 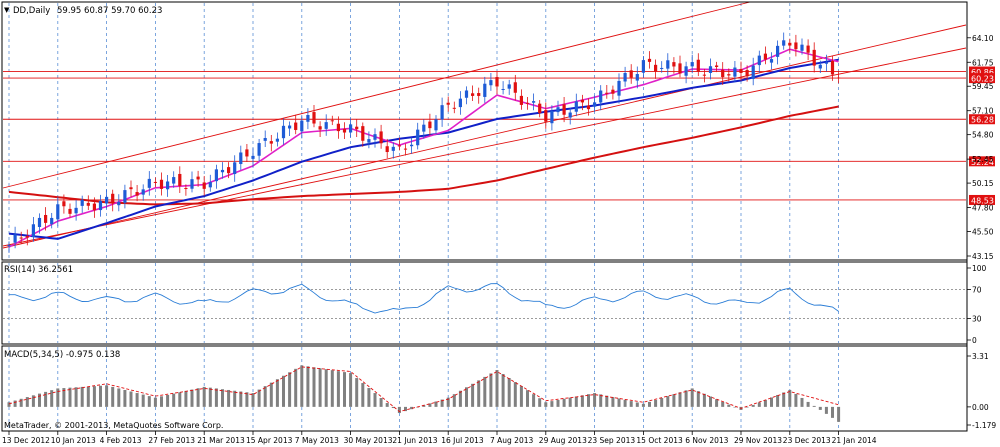 What do you see at coordinates (26, 440) in the screenshot?
I see `x-tick-label: 13 Dec 2012` at bounding box center [26, 440].